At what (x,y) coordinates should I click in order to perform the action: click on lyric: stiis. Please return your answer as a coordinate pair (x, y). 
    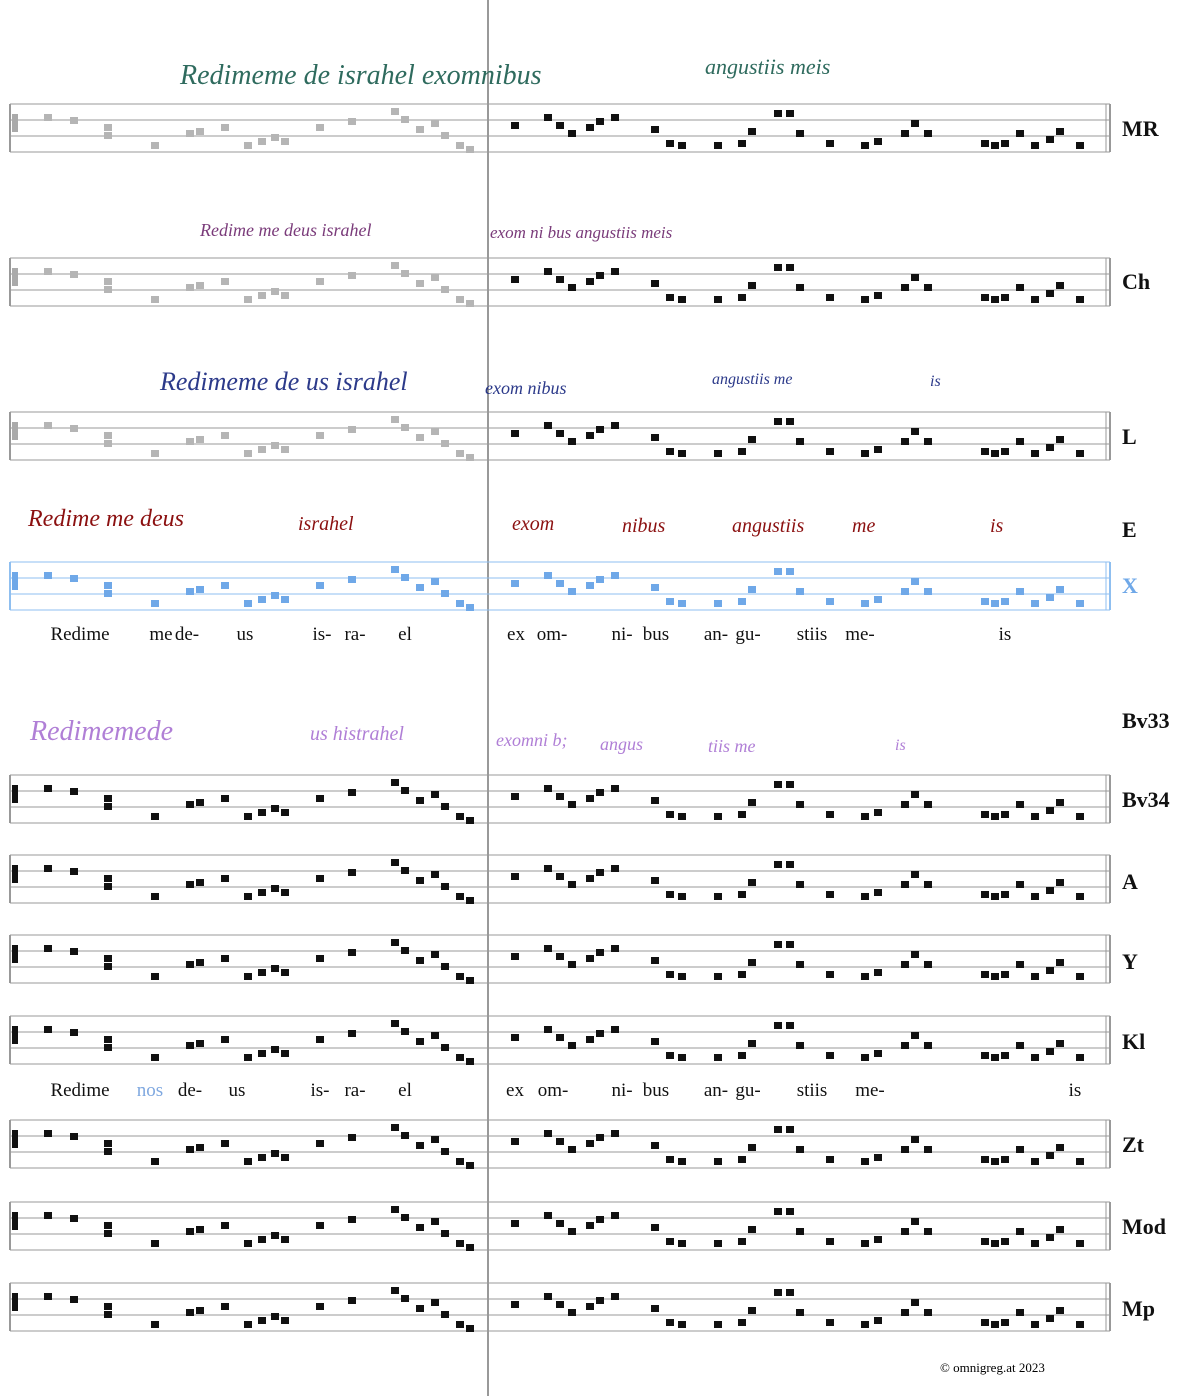
    Looking at the image, I should click on (812, 634).